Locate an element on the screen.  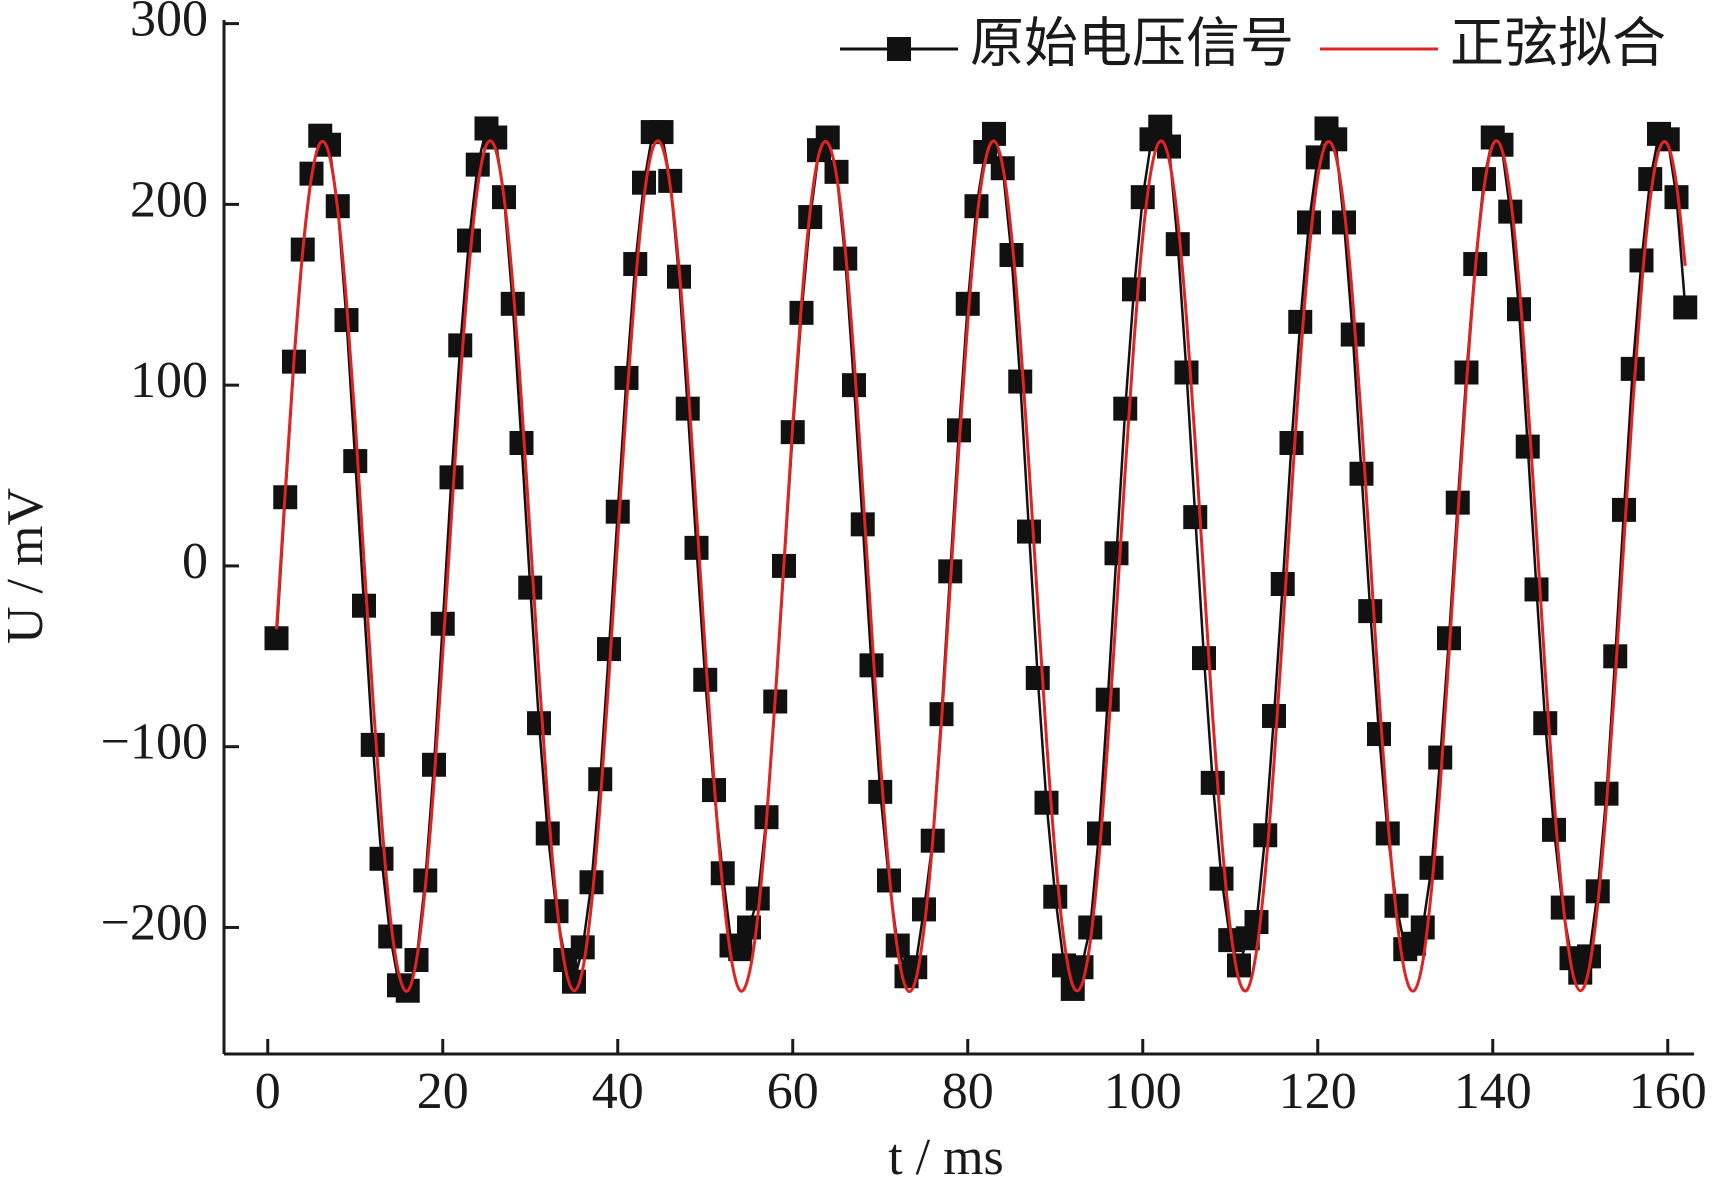
y-tick-label: 100 is located at coordinates (169, 380).